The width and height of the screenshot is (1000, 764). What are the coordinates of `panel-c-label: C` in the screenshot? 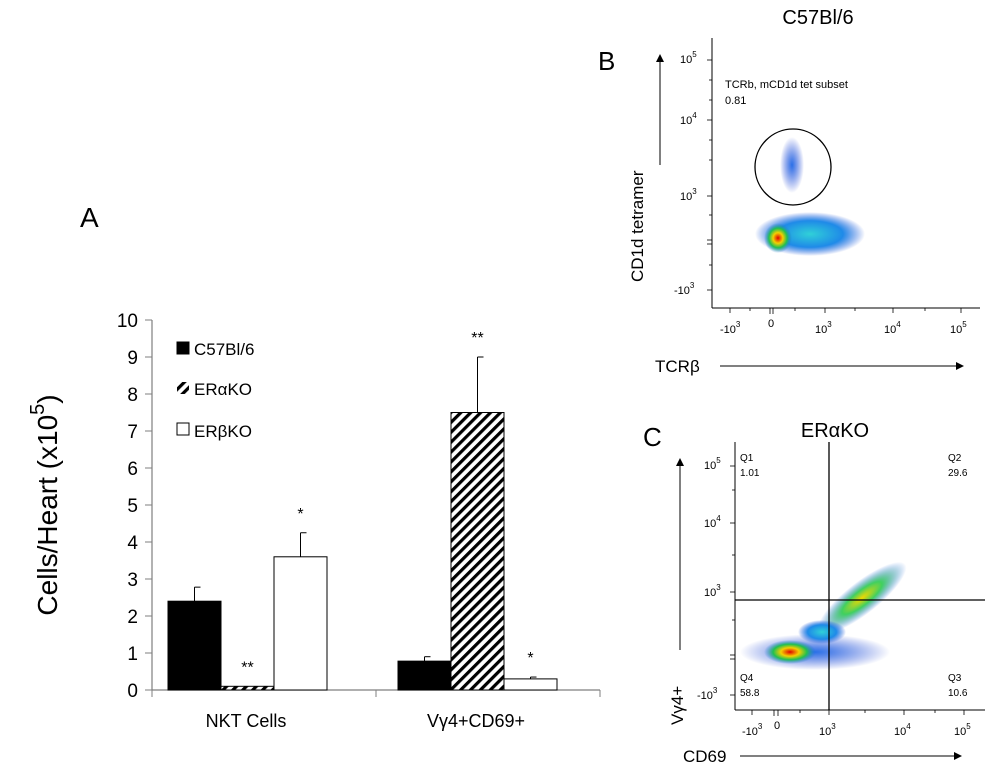 It's located at (652, 437).